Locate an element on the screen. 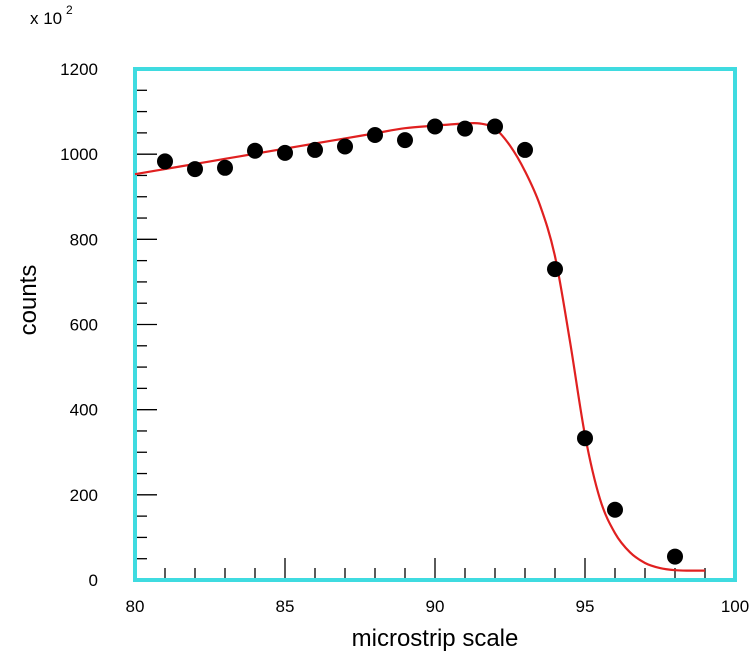  x-tick-label: 100 is located at coordinates (735, 606).